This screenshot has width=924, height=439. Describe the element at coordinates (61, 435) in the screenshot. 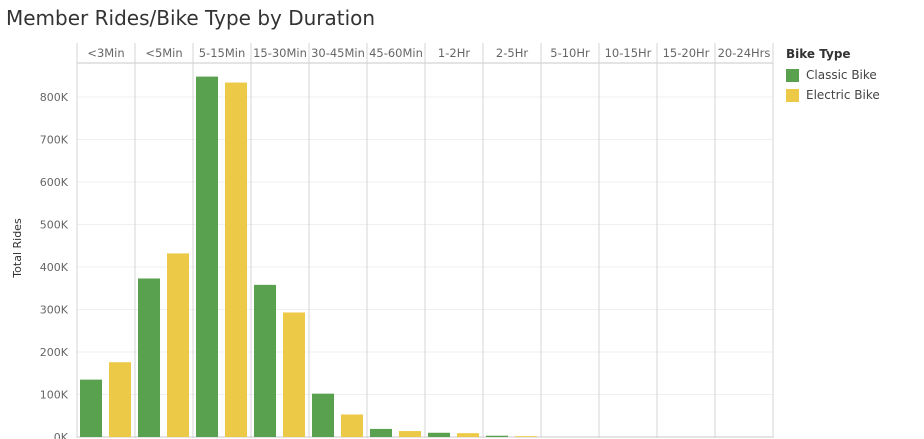

I see `y-tick-label: 0K` at that location.